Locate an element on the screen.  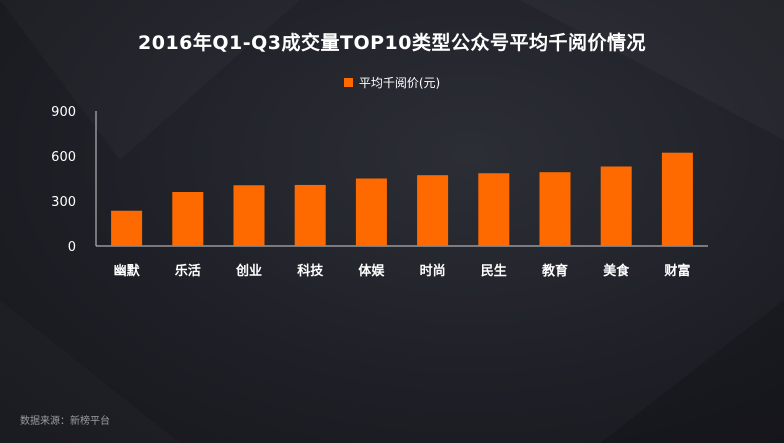
y-tick-label: 600 is located at coordinates (63, 157).